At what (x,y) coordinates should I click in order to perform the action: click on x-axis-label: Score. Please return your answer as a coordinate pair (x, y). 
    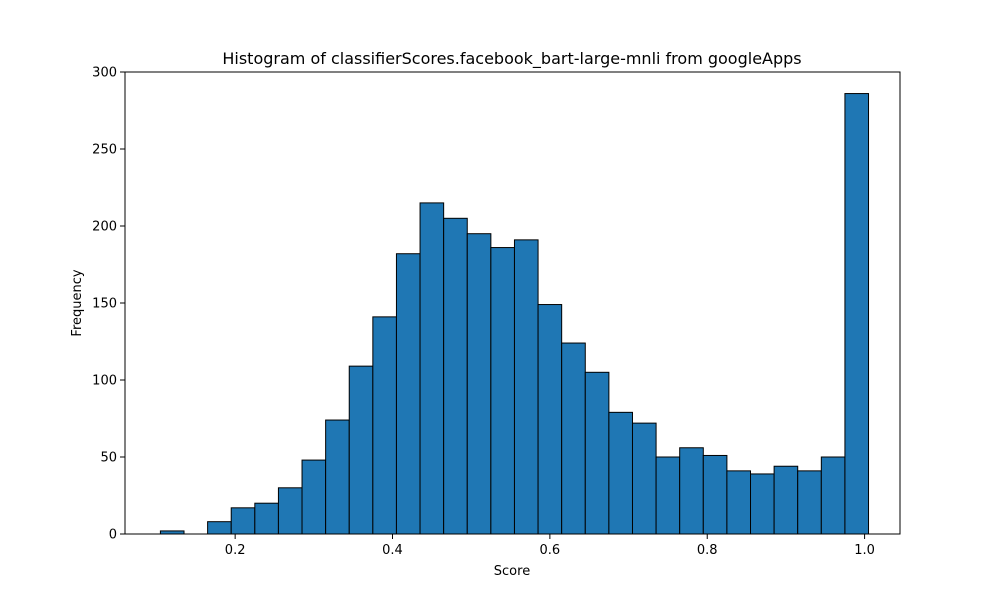
    Looking at the image, I should click on (512, 571).